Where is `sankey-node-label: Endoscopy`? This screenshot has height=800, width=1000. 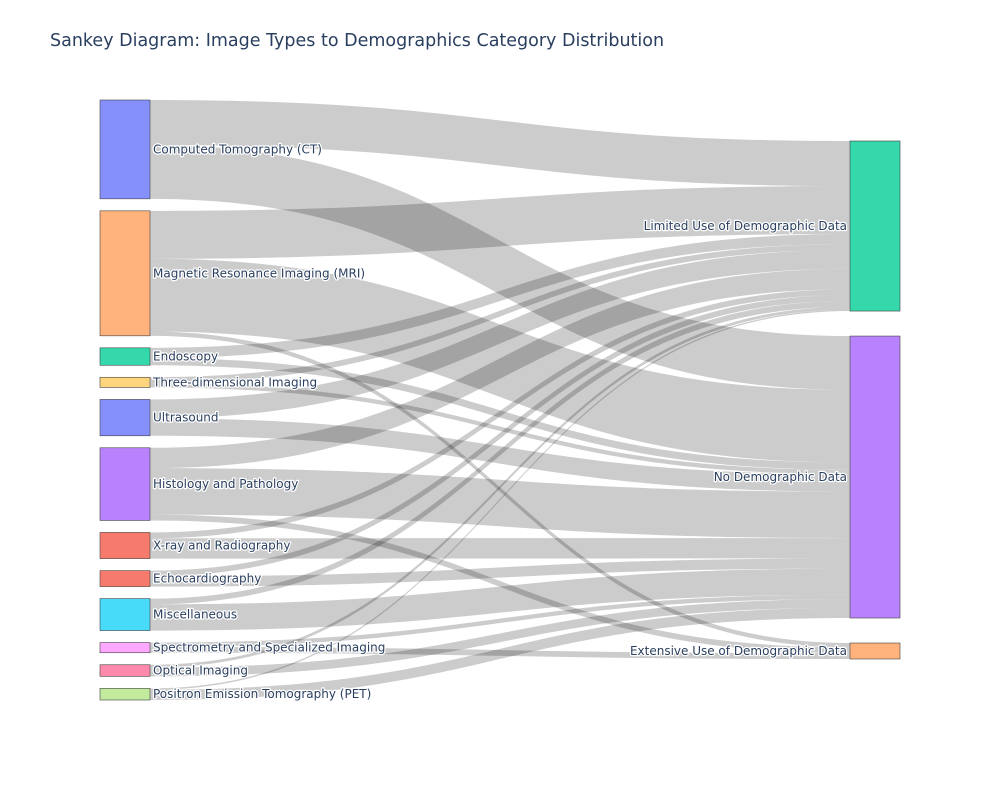
sankey-node-label: Endoscopy is located at coordinates (185, 357).